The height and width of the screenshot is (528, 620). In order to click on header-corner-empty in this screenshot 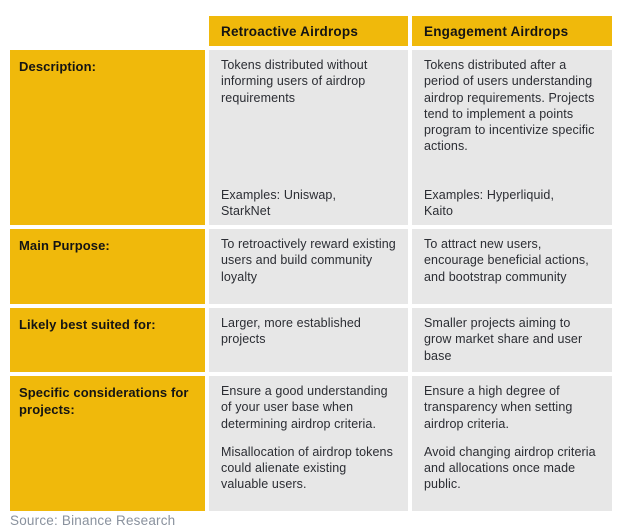, I will do `click(107, 31)`.